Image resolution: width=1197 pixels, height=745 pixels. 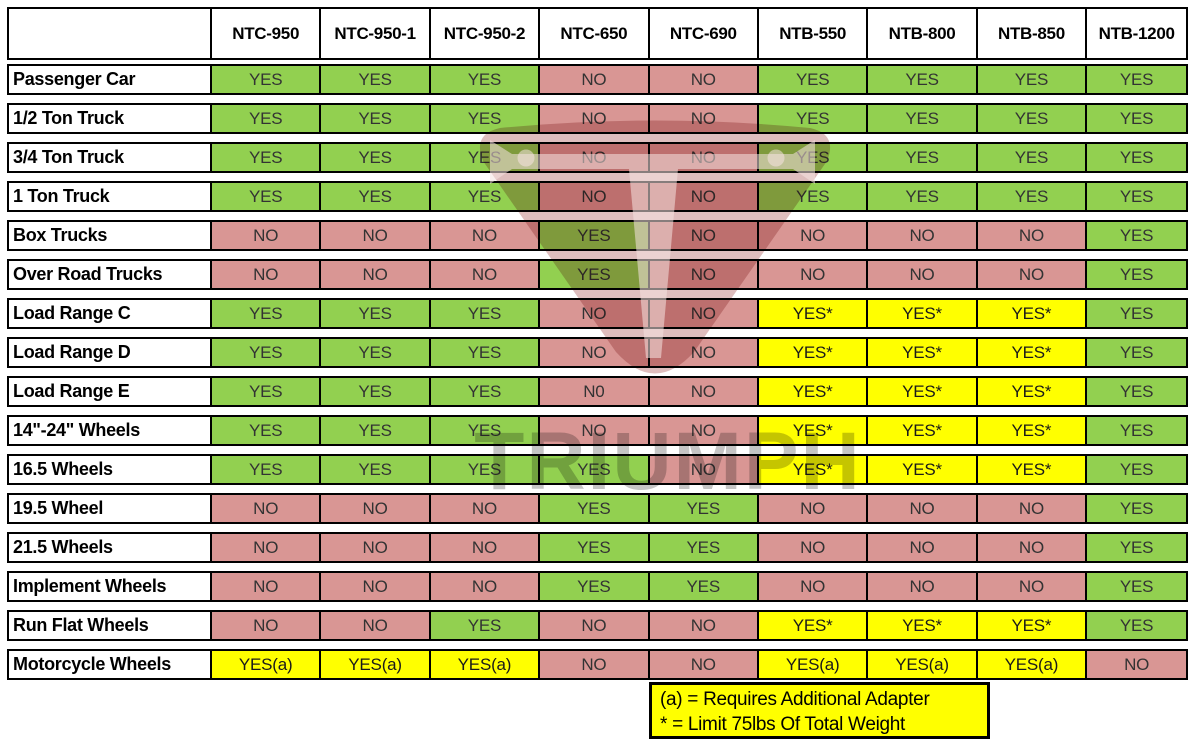 I want to click on column-header: NTB-850, so click(x=1030, y=33).